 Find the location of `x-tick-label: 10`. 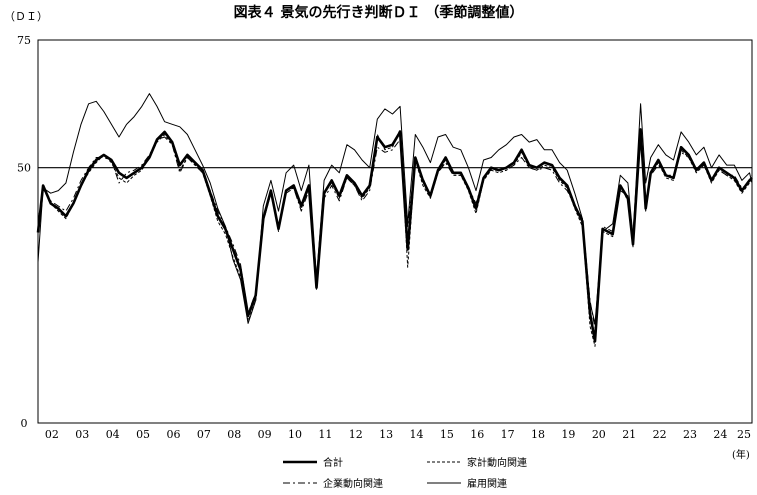

x-tick-label: 10 is located at coordinates (295, 434).